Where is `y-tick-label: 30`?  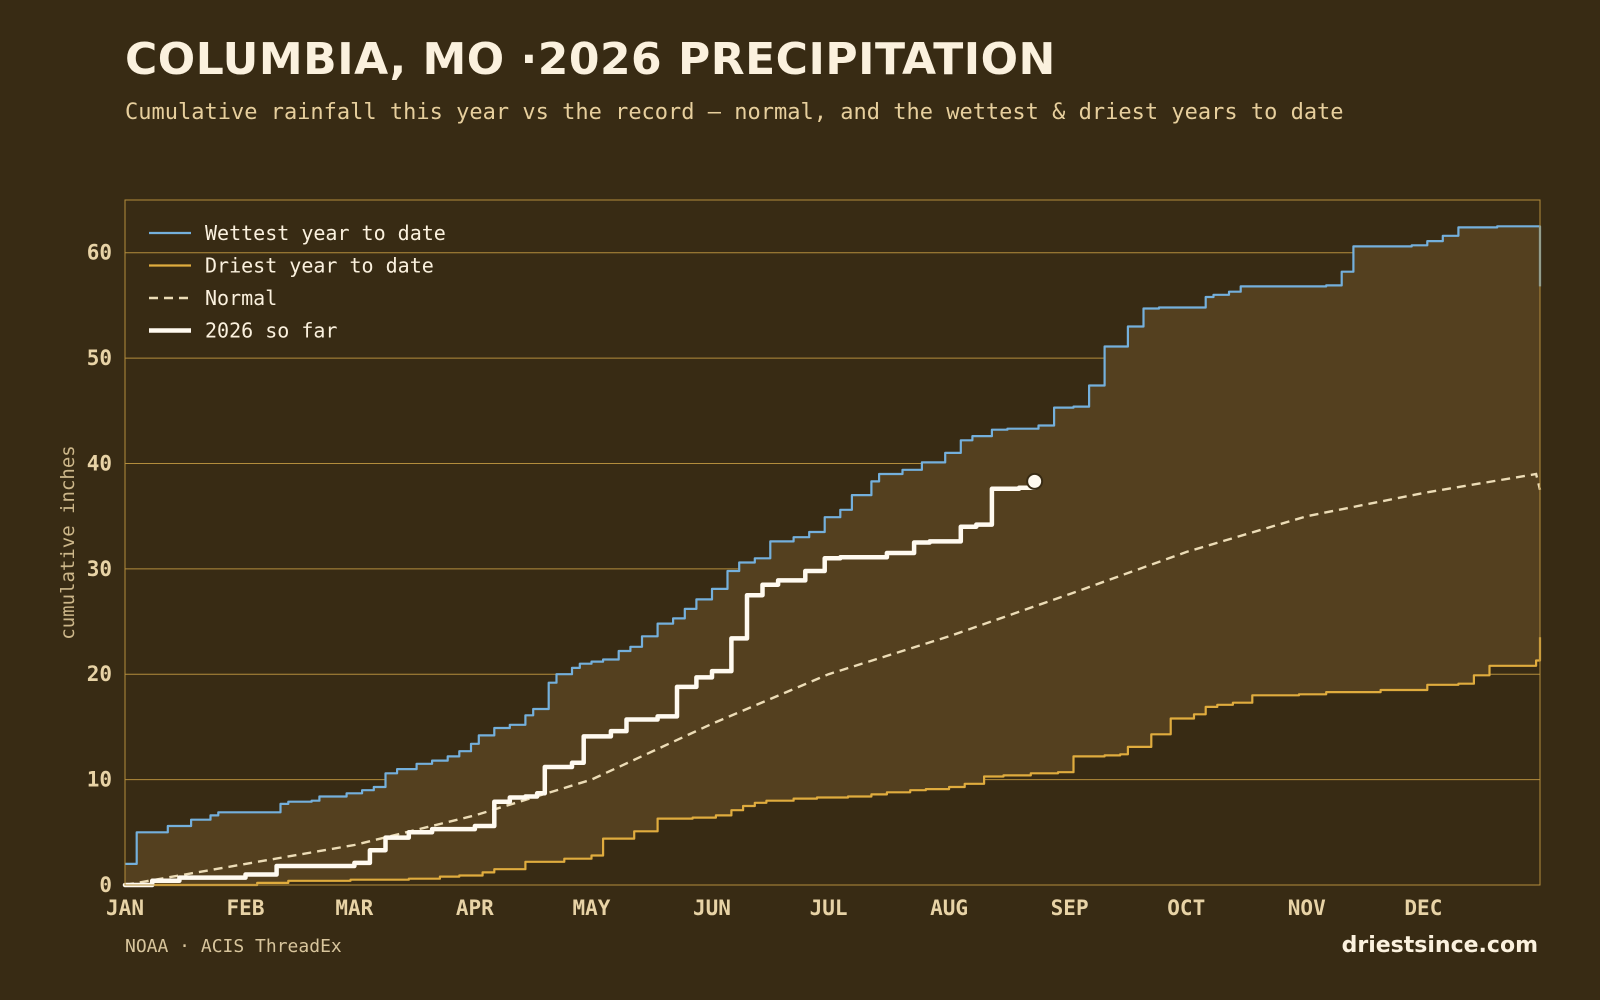 y-tick-label: 30 is located at coordinates (99, 569).